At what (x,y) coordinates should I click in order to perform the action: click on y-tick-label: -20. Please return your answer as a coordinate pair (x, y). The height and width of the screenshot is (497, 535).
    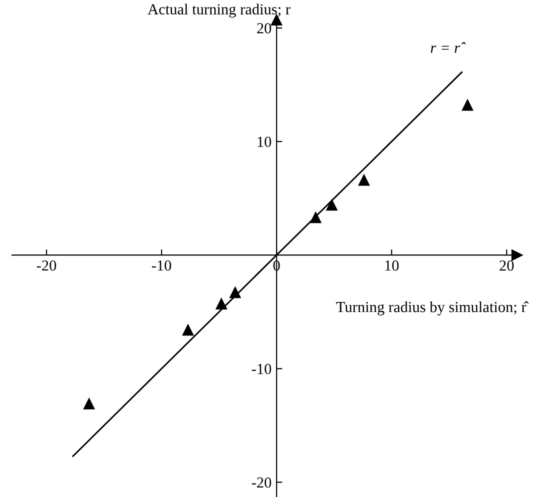
    Looking at the image, I should click on (262, 482).